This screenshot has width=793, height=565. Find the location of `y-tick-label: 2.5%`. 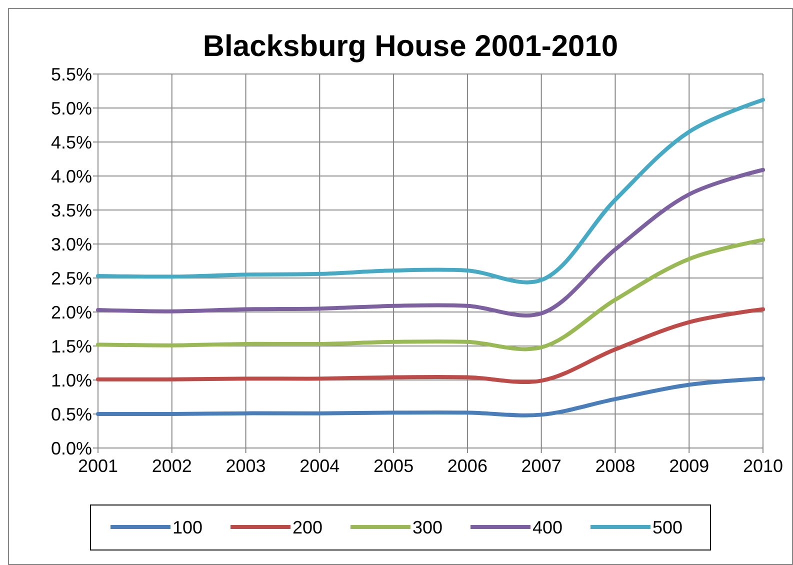

y-tick-label: 2.5% is located at coordinates (71, 278).